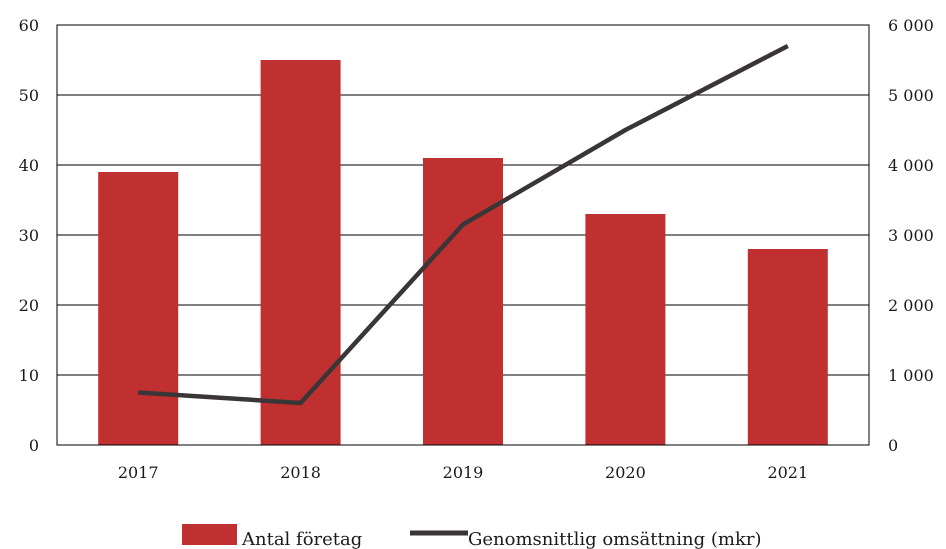 The width and height of the screenshot is (946, 549). Describe the element at coordinates (138, 308) in the screenshot. I see `bar-2017` at that location.